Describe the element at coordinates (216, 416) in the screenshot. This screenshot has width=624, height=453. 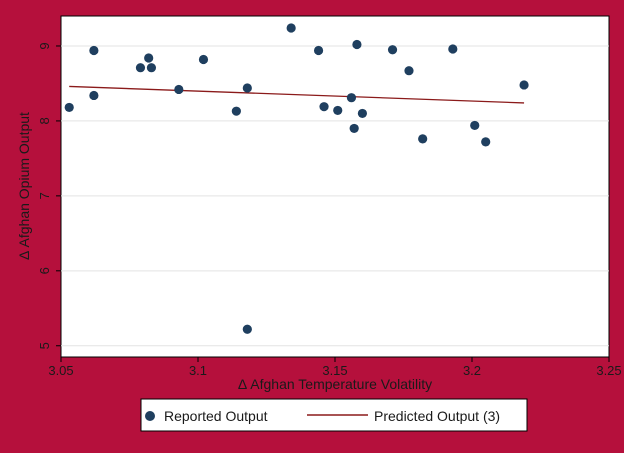
I see `legend-label-reported: Reported Output` at that location.